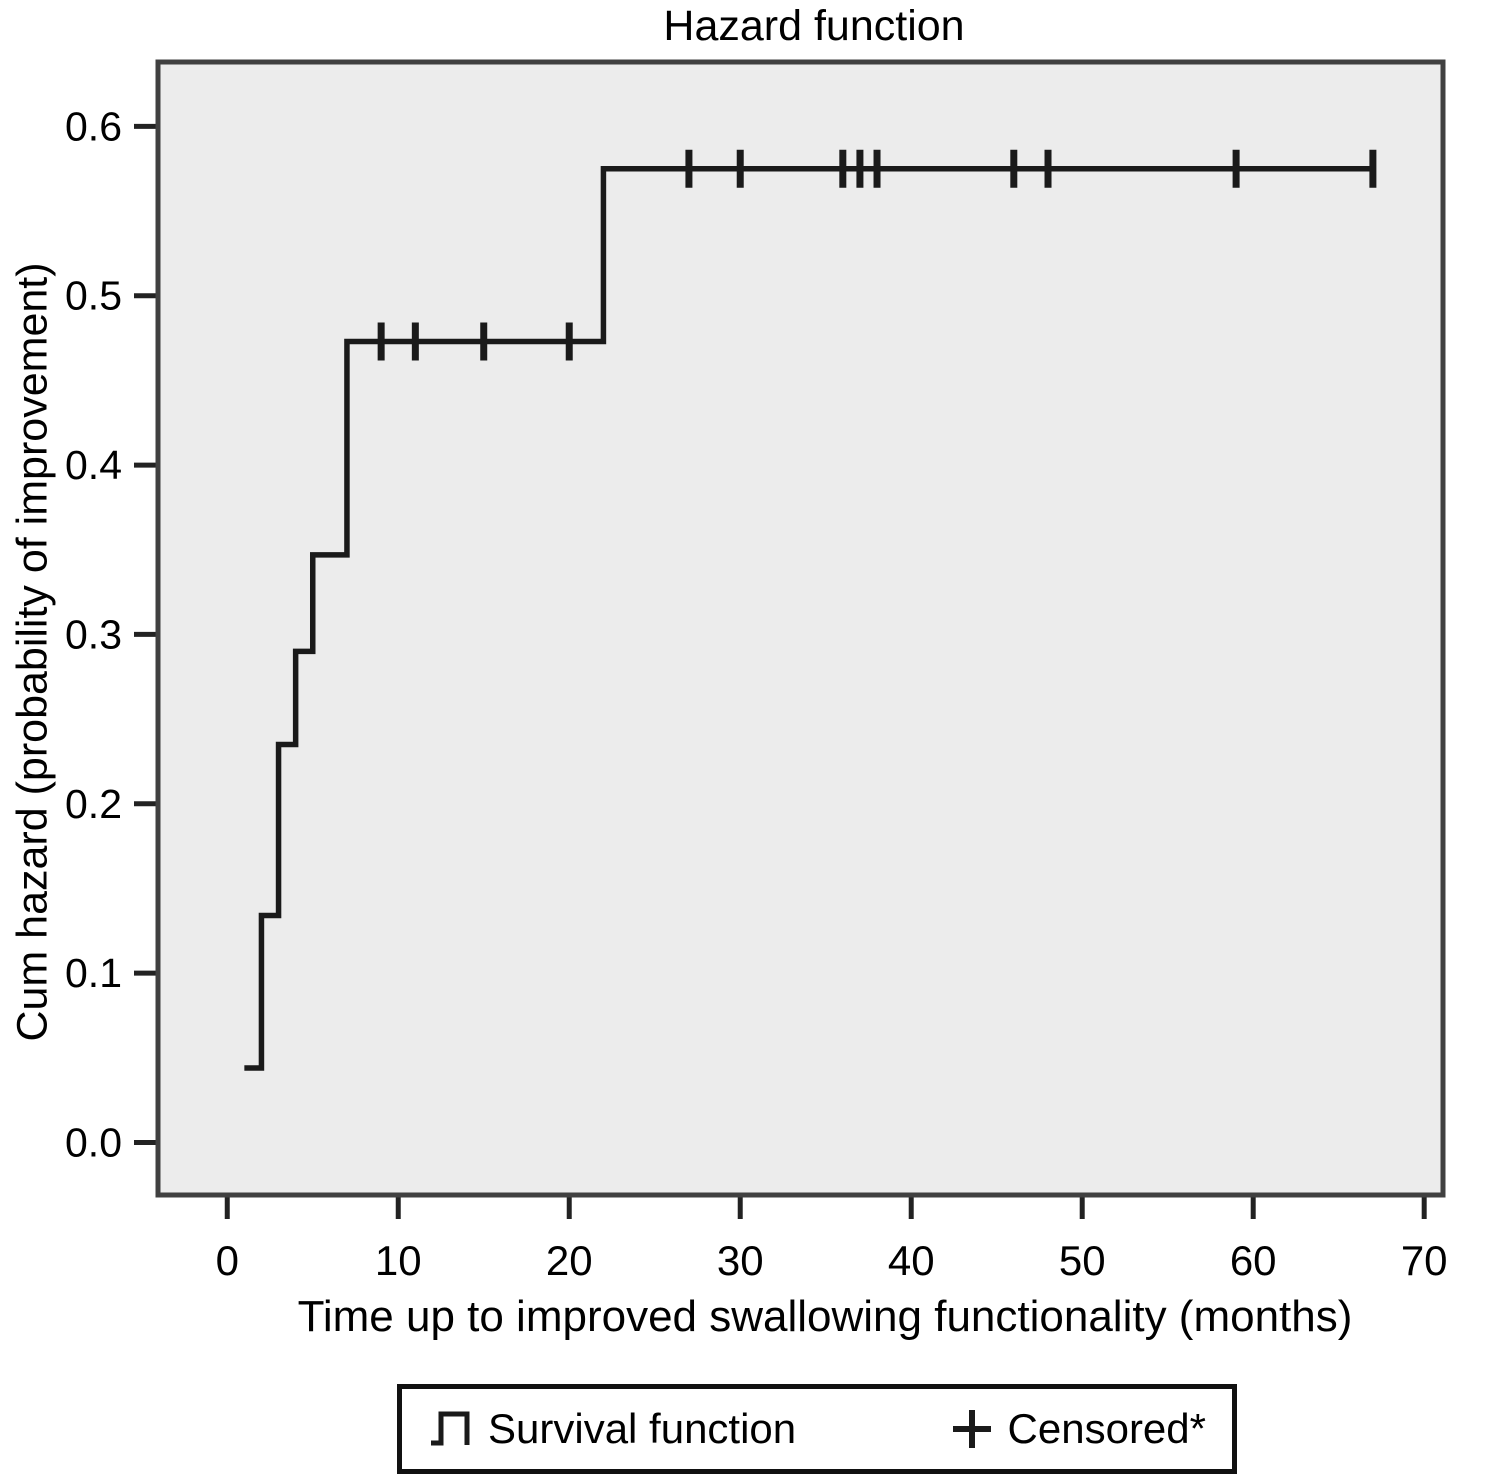 This screenshot has height=1479, width=1501. What do you see at coordinates (1106, 1428) in the screenshot?
I see `legend-label-censored: Censored*` at bounding box center [1106, 1428].